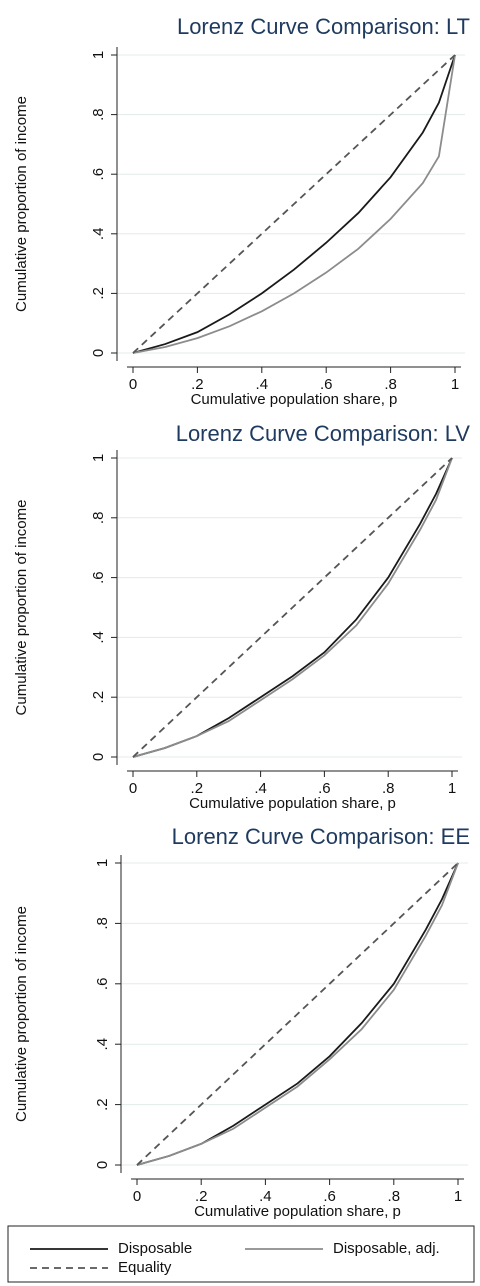 This screenshot has width=480, height=1286. Describe the element at coordinates (386, 1248) in the screenshot. I see `legend-label: Disposable, adj.` at that location.